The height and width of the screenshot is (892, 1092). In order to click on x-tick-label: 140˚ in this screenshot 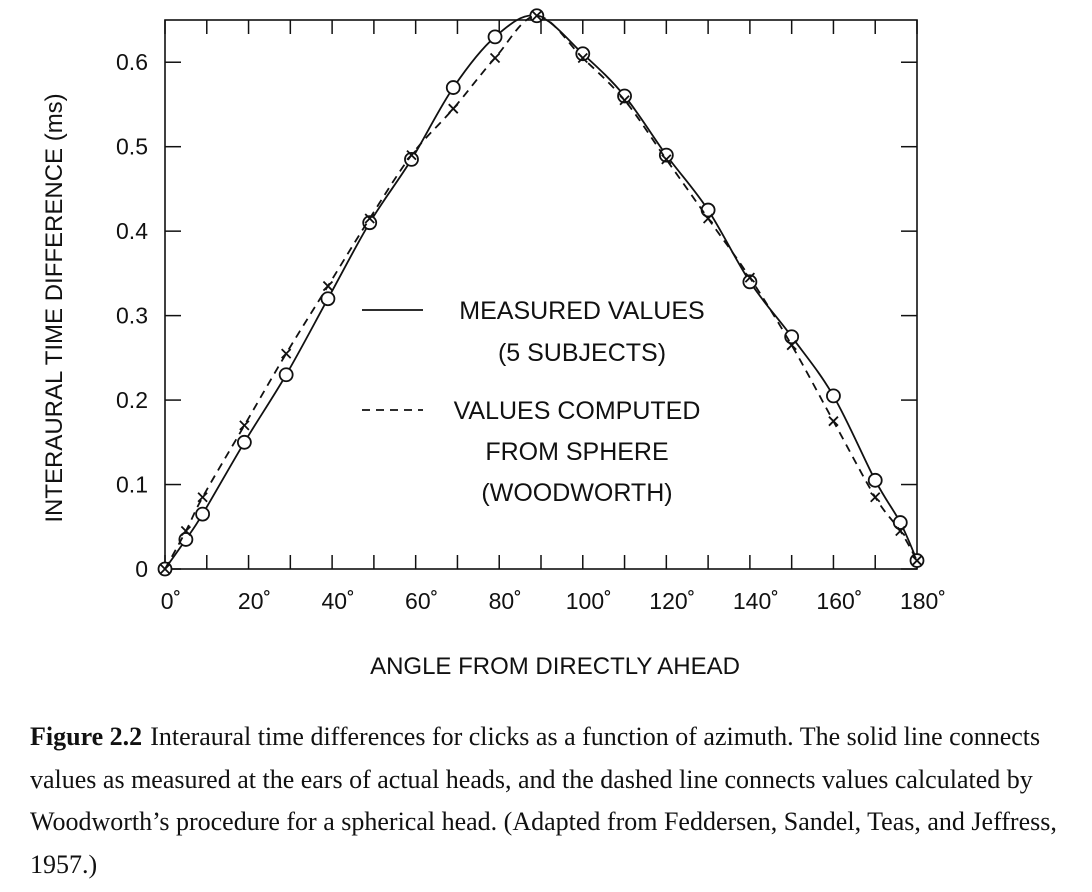, I will do `click(756, 601)`.